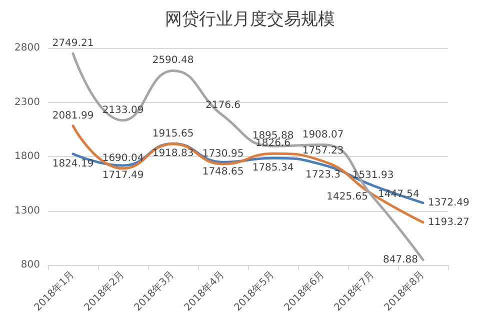  What do you see at coordinates (27, 210) in the screenshot?
I see `y-tick-label: 1300` at bounding box center [27, 210].